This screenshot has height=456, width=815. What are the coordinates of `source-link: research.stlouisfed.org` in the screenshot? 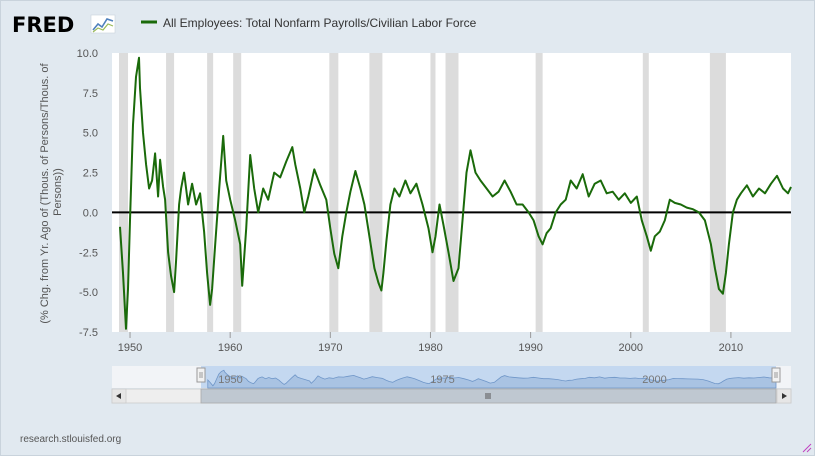 It's located at (70, 439).